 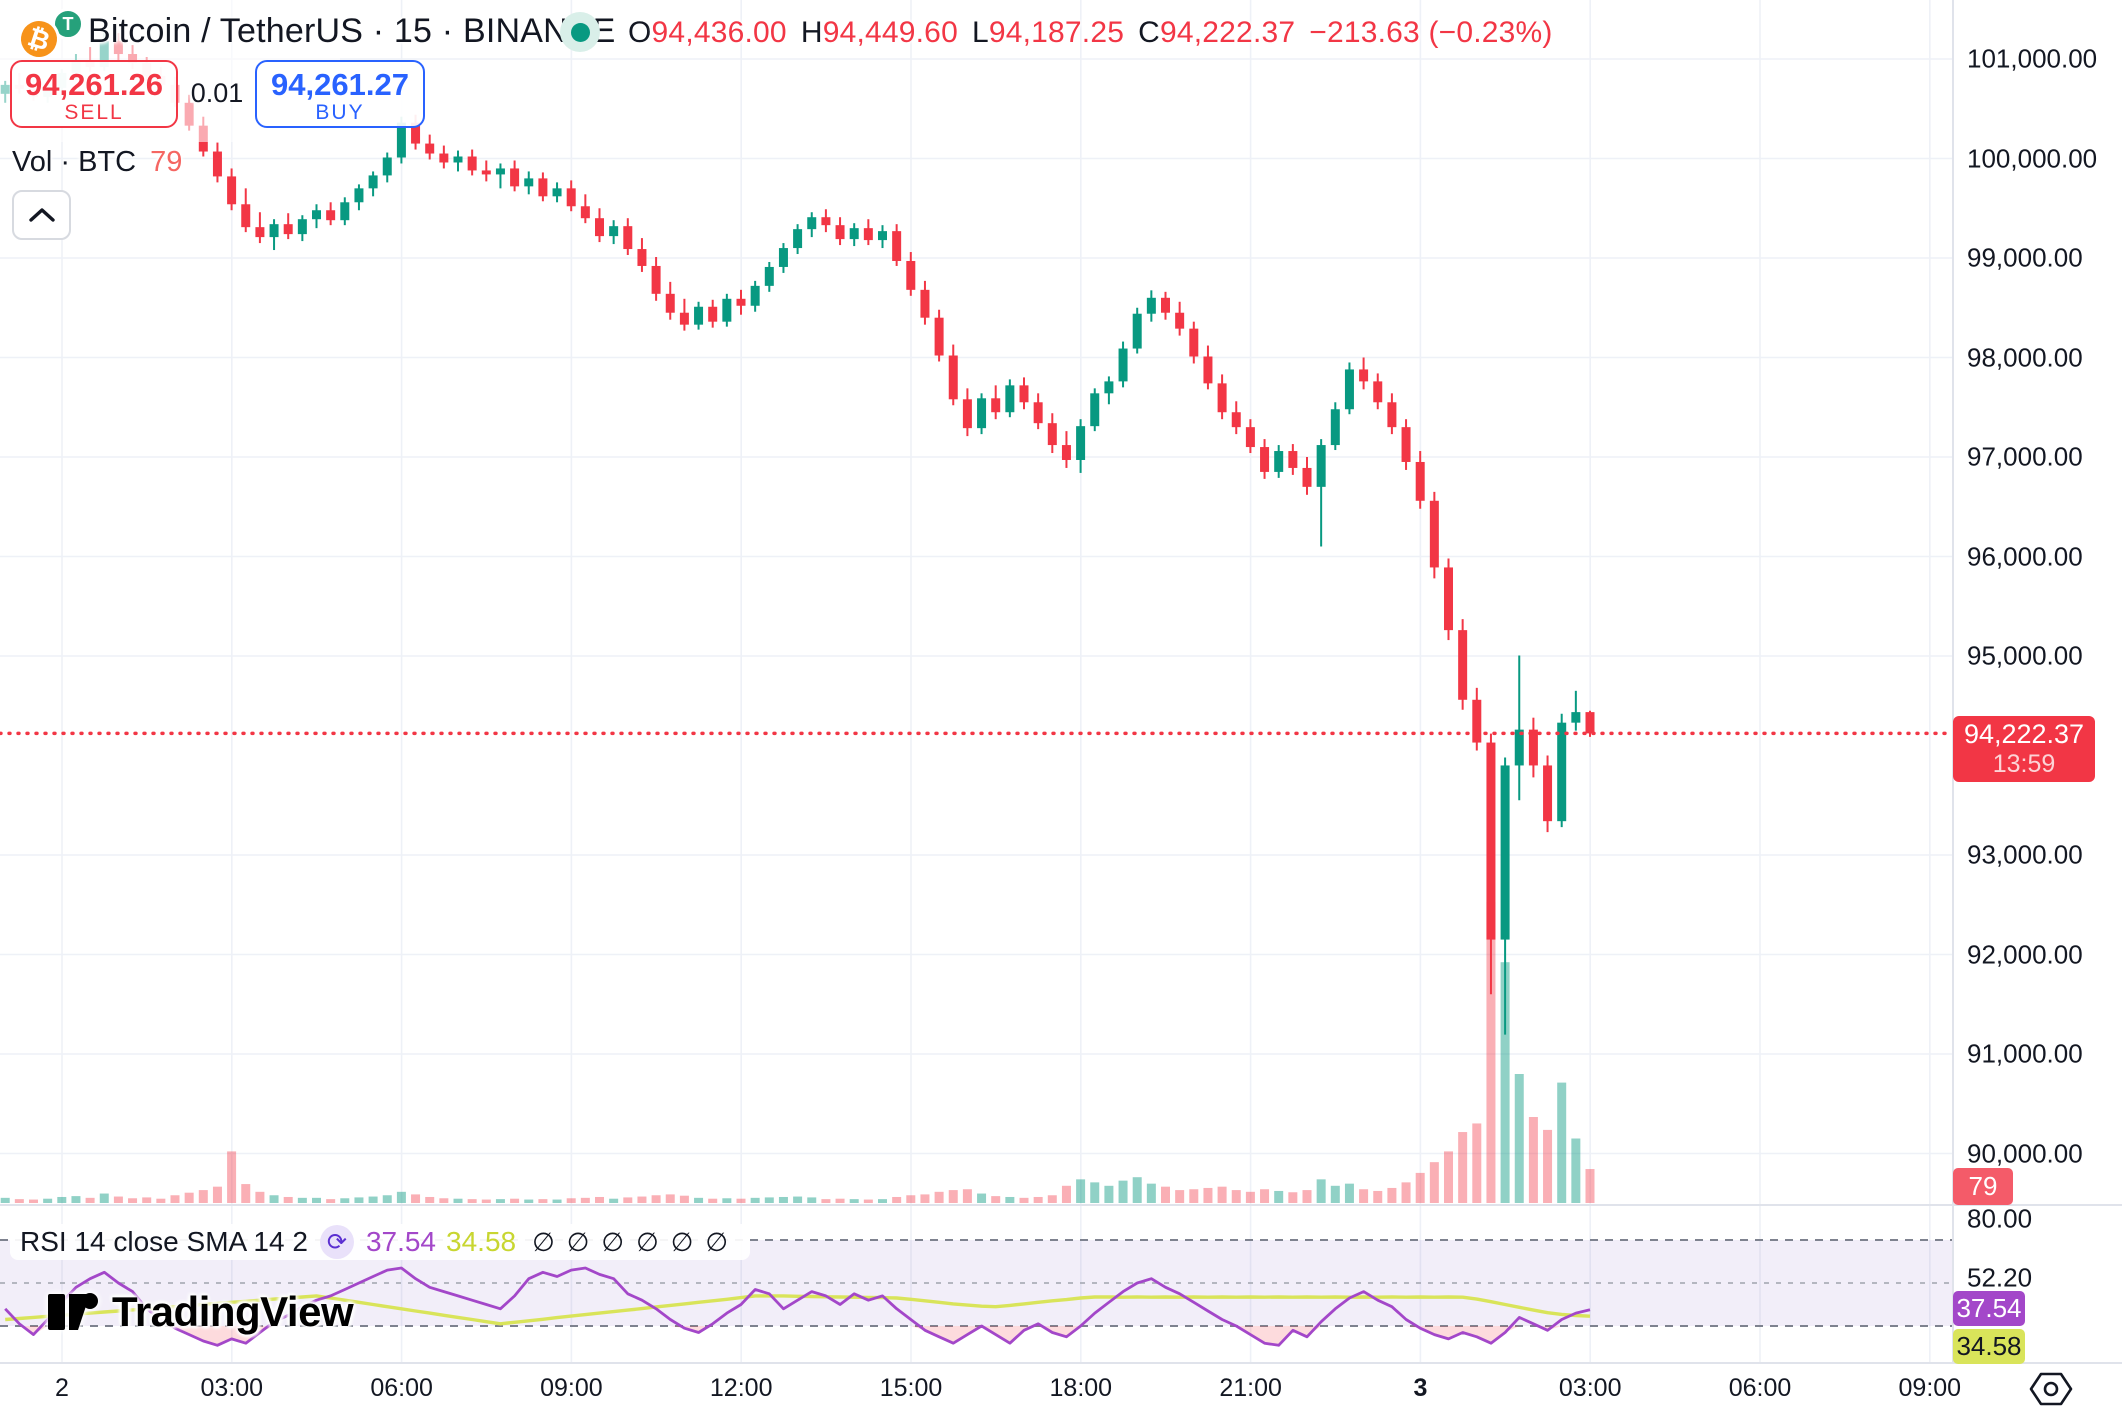 I want to click on refresh-icon: ⟳, so click(x=336, y=1242).